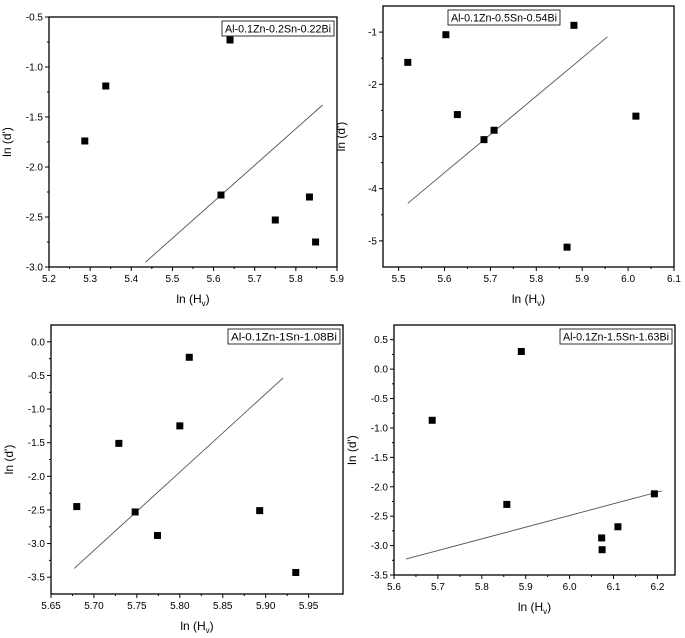 Image resolution: width=685 pixels, height=638 pixels. What do you see at coordinates (94, 606) in the screenshot?
I see `x-tick-label: 5.70` at bounding box center [94, 606].